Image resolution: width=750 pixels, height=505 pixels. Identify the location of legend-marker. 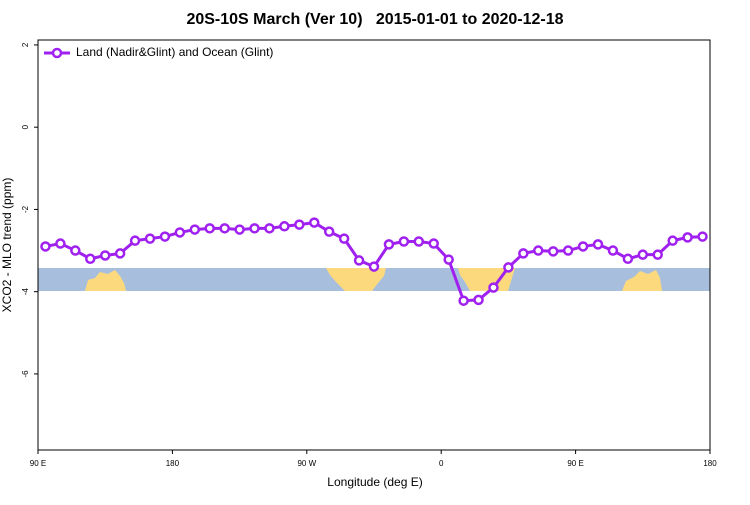
(57, 53).